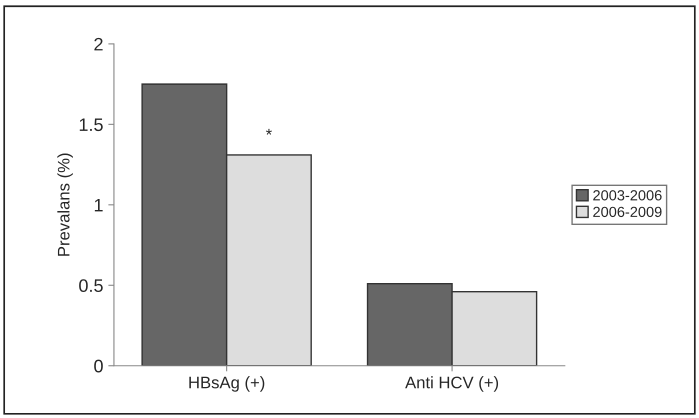  I want to click on legend-label: 2003-2006, so click(627, 195).